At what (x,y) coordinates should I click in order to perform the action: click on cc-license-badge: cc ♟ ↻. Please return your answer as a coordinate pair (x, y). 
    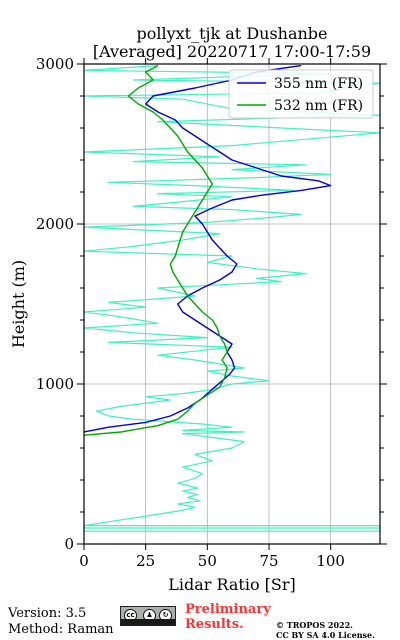
    Looking at the image, I should click on (148, 616).